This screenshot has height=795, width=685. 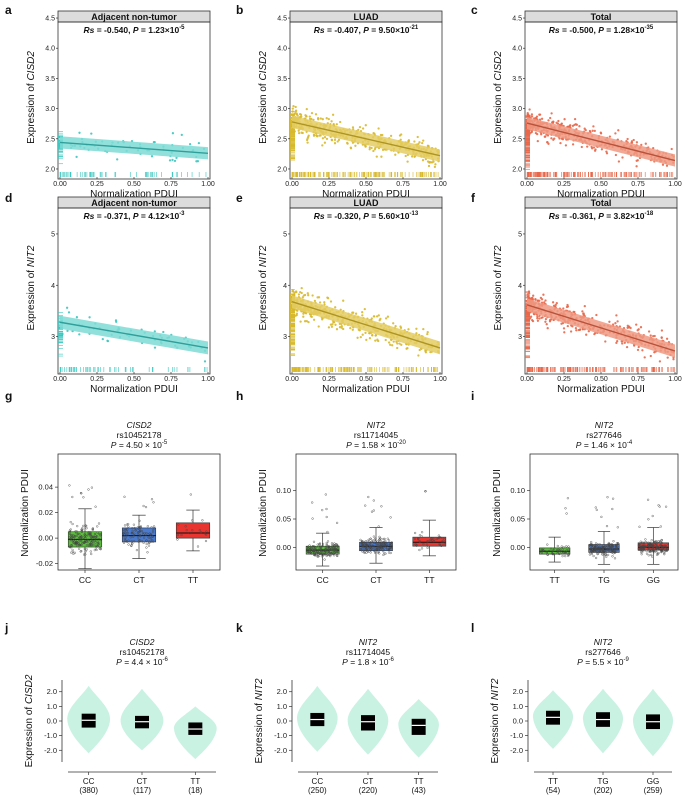 What do you see at coordinates (376, 529) in the screenshot?
I see `box-CT` at bounding box center [376, 529].